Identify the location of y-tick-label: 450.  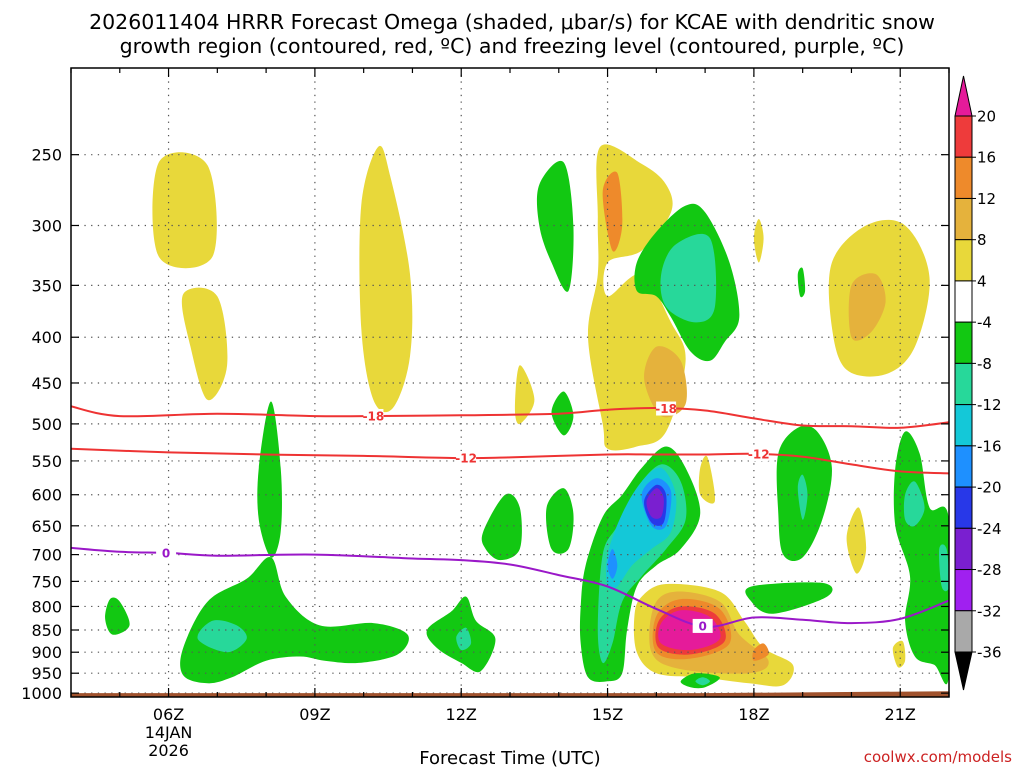
(46, 383).